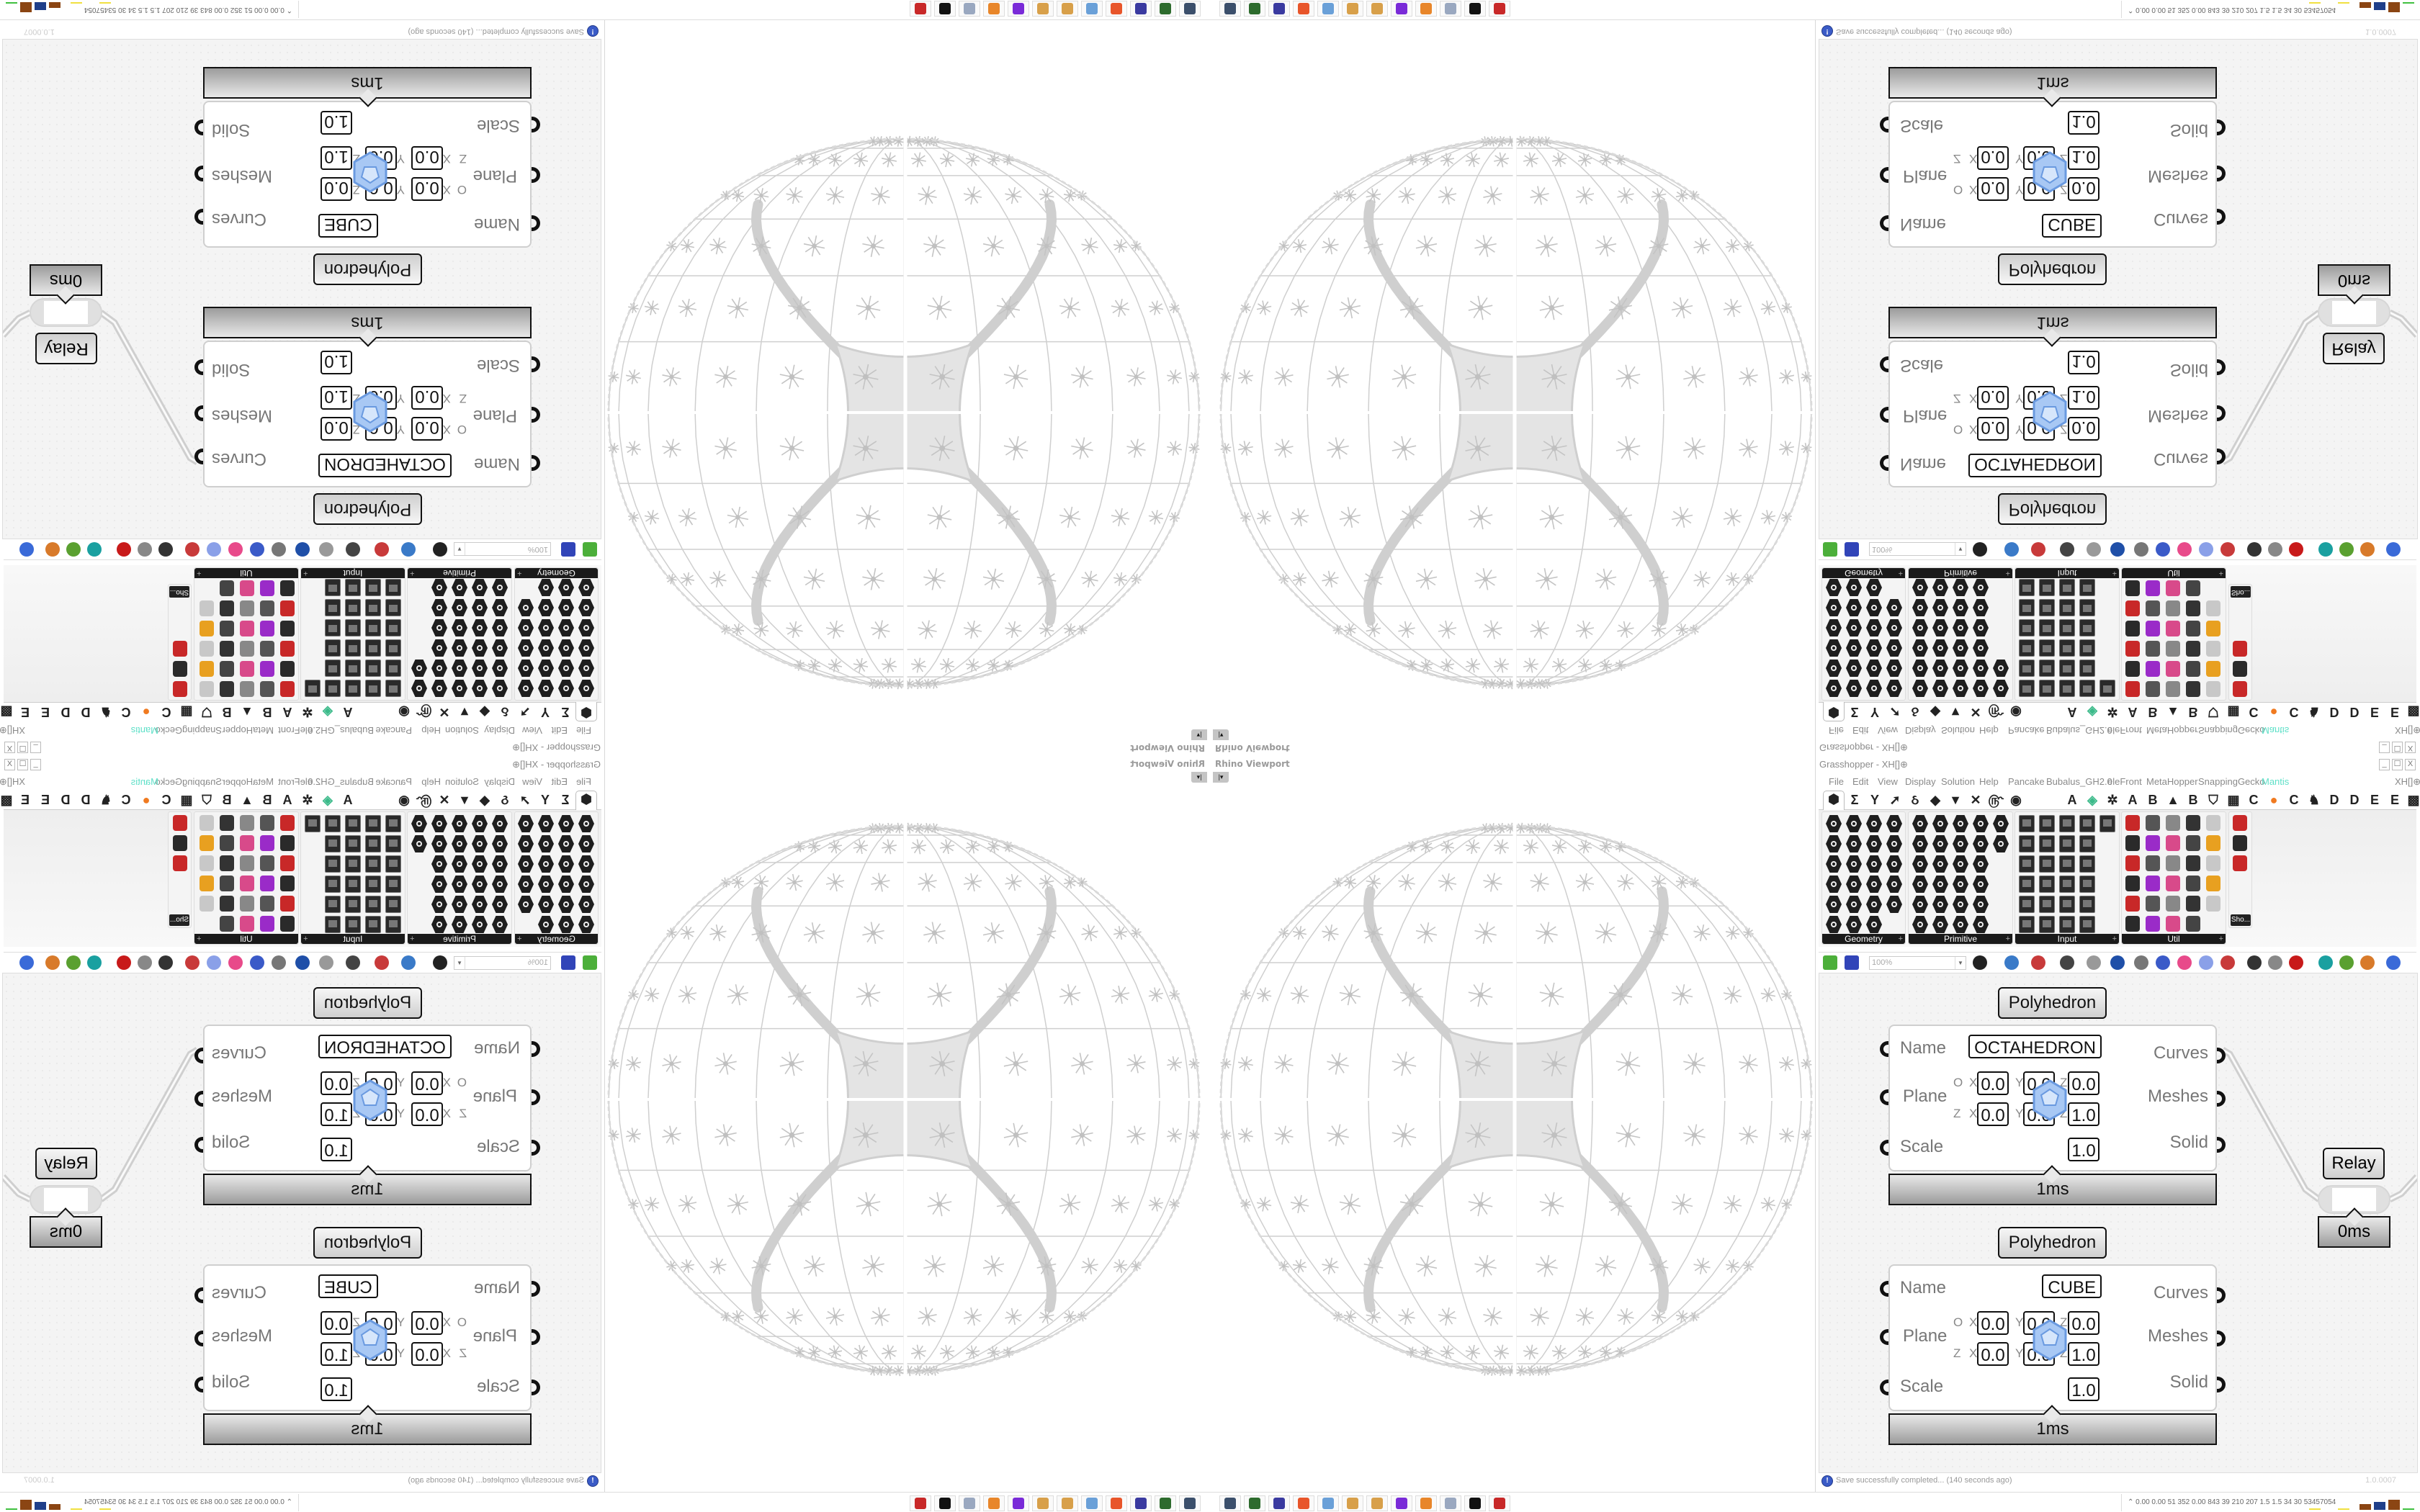 This screenshot has height=1512, width=2420. Describe the element at coordinates (2354, 1163) in the screenshot. I see `relay-label: Relay` at that location.